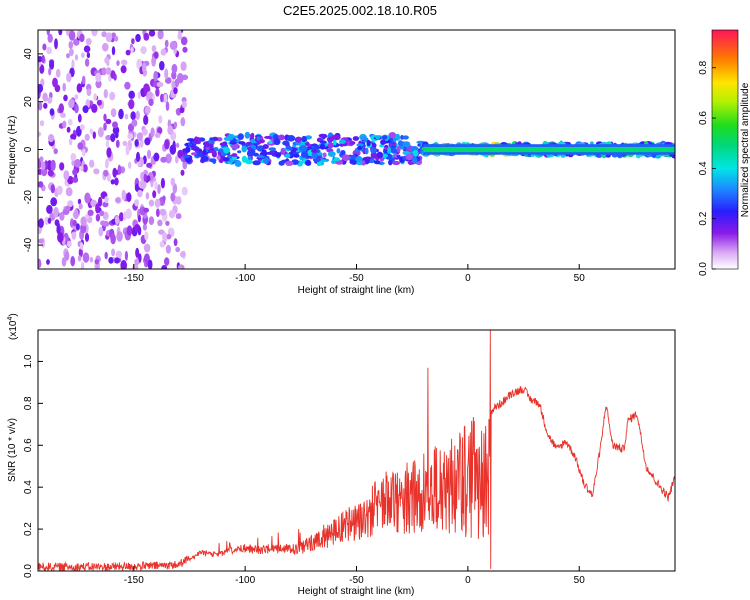  Describe the element at coordinates (134, 278) in the screenshot. I see `x-tick-label: -150` at that location.